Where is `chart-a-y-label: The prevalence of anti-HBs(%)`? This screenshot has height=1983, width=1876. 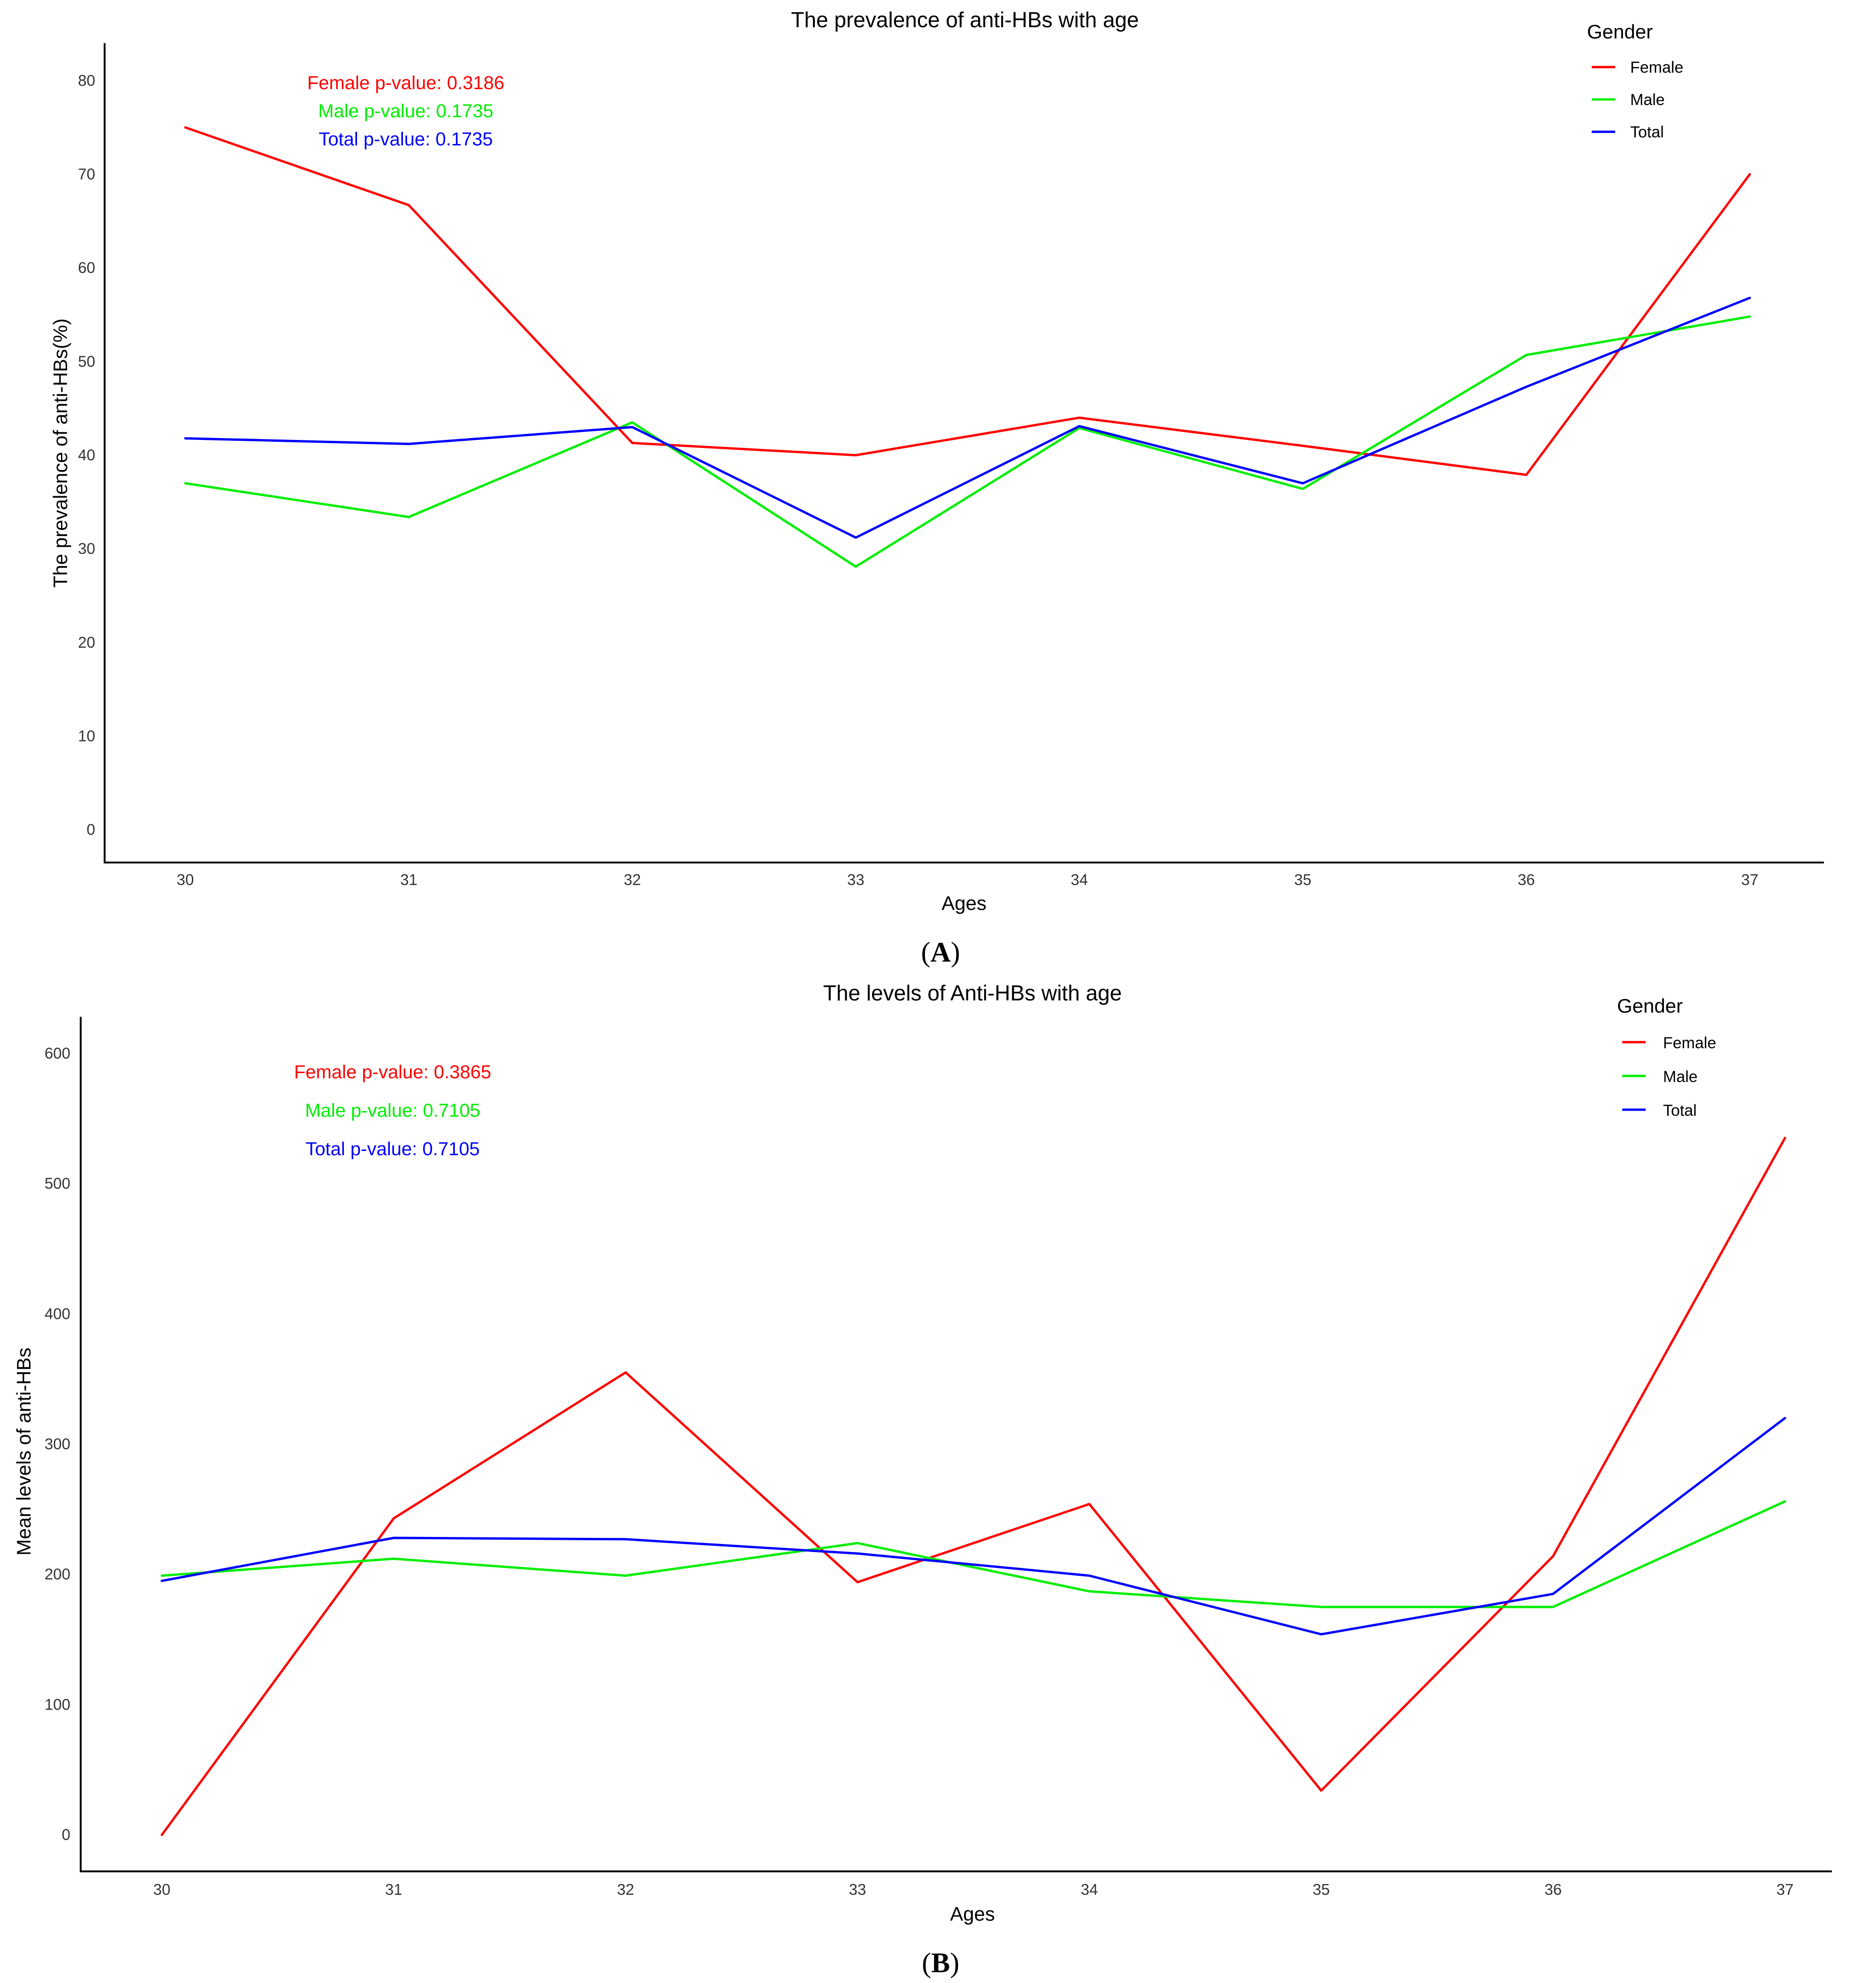 chart-a-y-label: The prevalence of anti-HBs(%) is located at coordinates (60, 453).